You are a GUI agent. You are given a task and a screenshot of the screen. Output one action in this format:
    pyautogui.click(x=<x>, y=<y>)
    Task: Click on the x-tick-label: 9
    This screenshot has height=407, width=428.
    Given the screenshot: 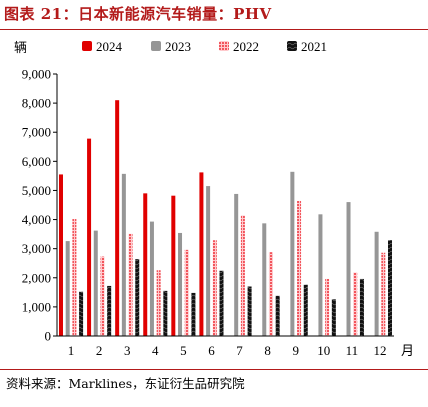 What is the action you would take?
    pyautogui.click(x=295, y=350)
    